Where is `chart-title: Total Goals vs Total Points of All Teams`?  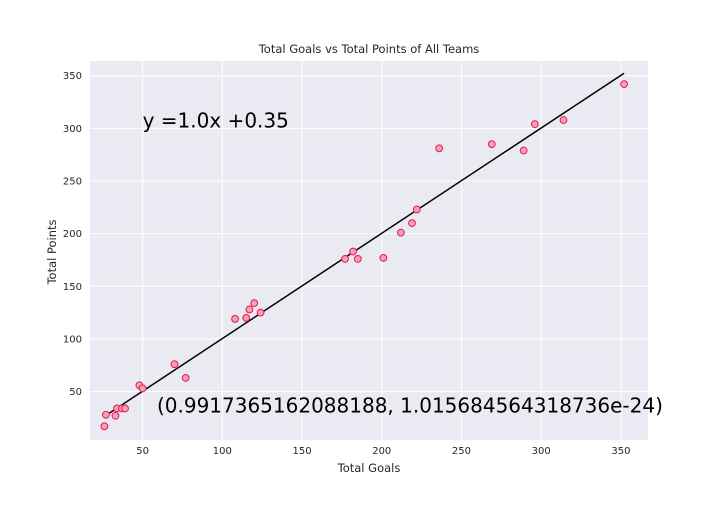
chart-title: Total Goals vs Total Points of All Teams is located at coordinates (369, 49).